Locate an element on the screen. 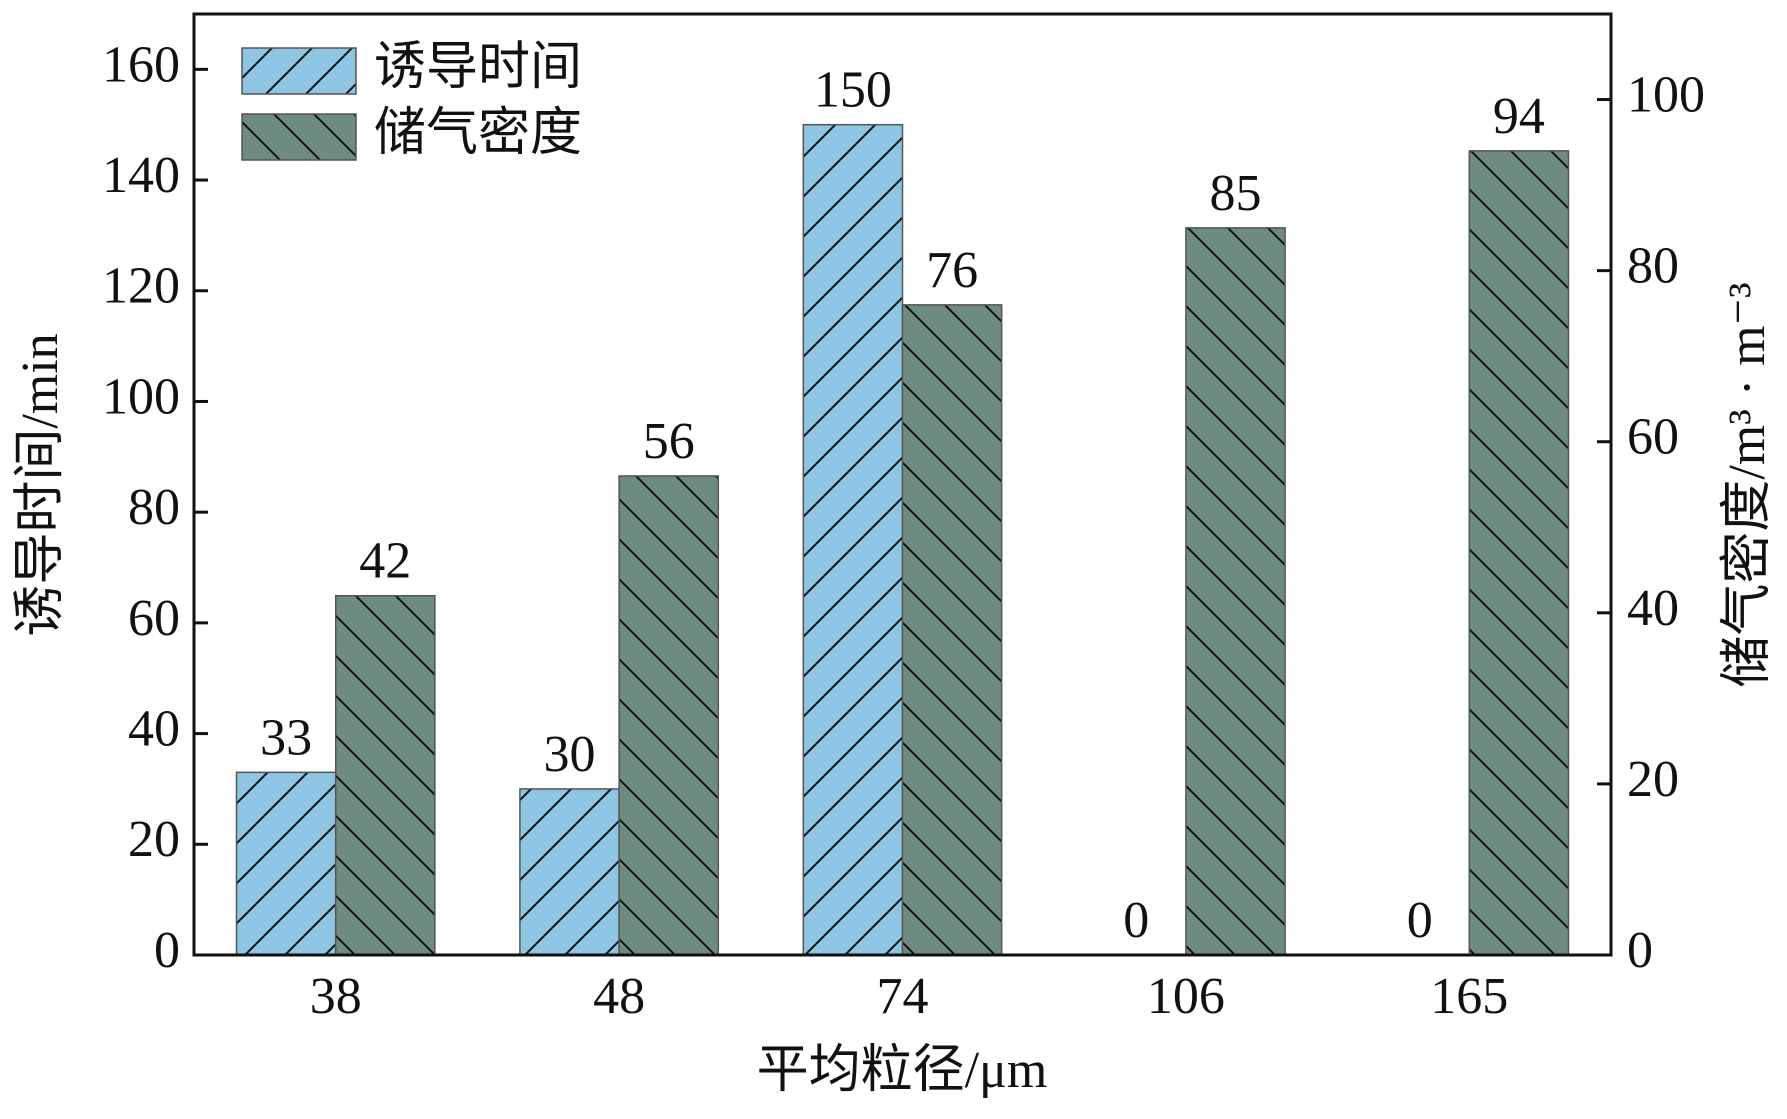 The width and height of the screenshot is (1787, 1119). data-label: 42 is located at coordinates (385, 561).